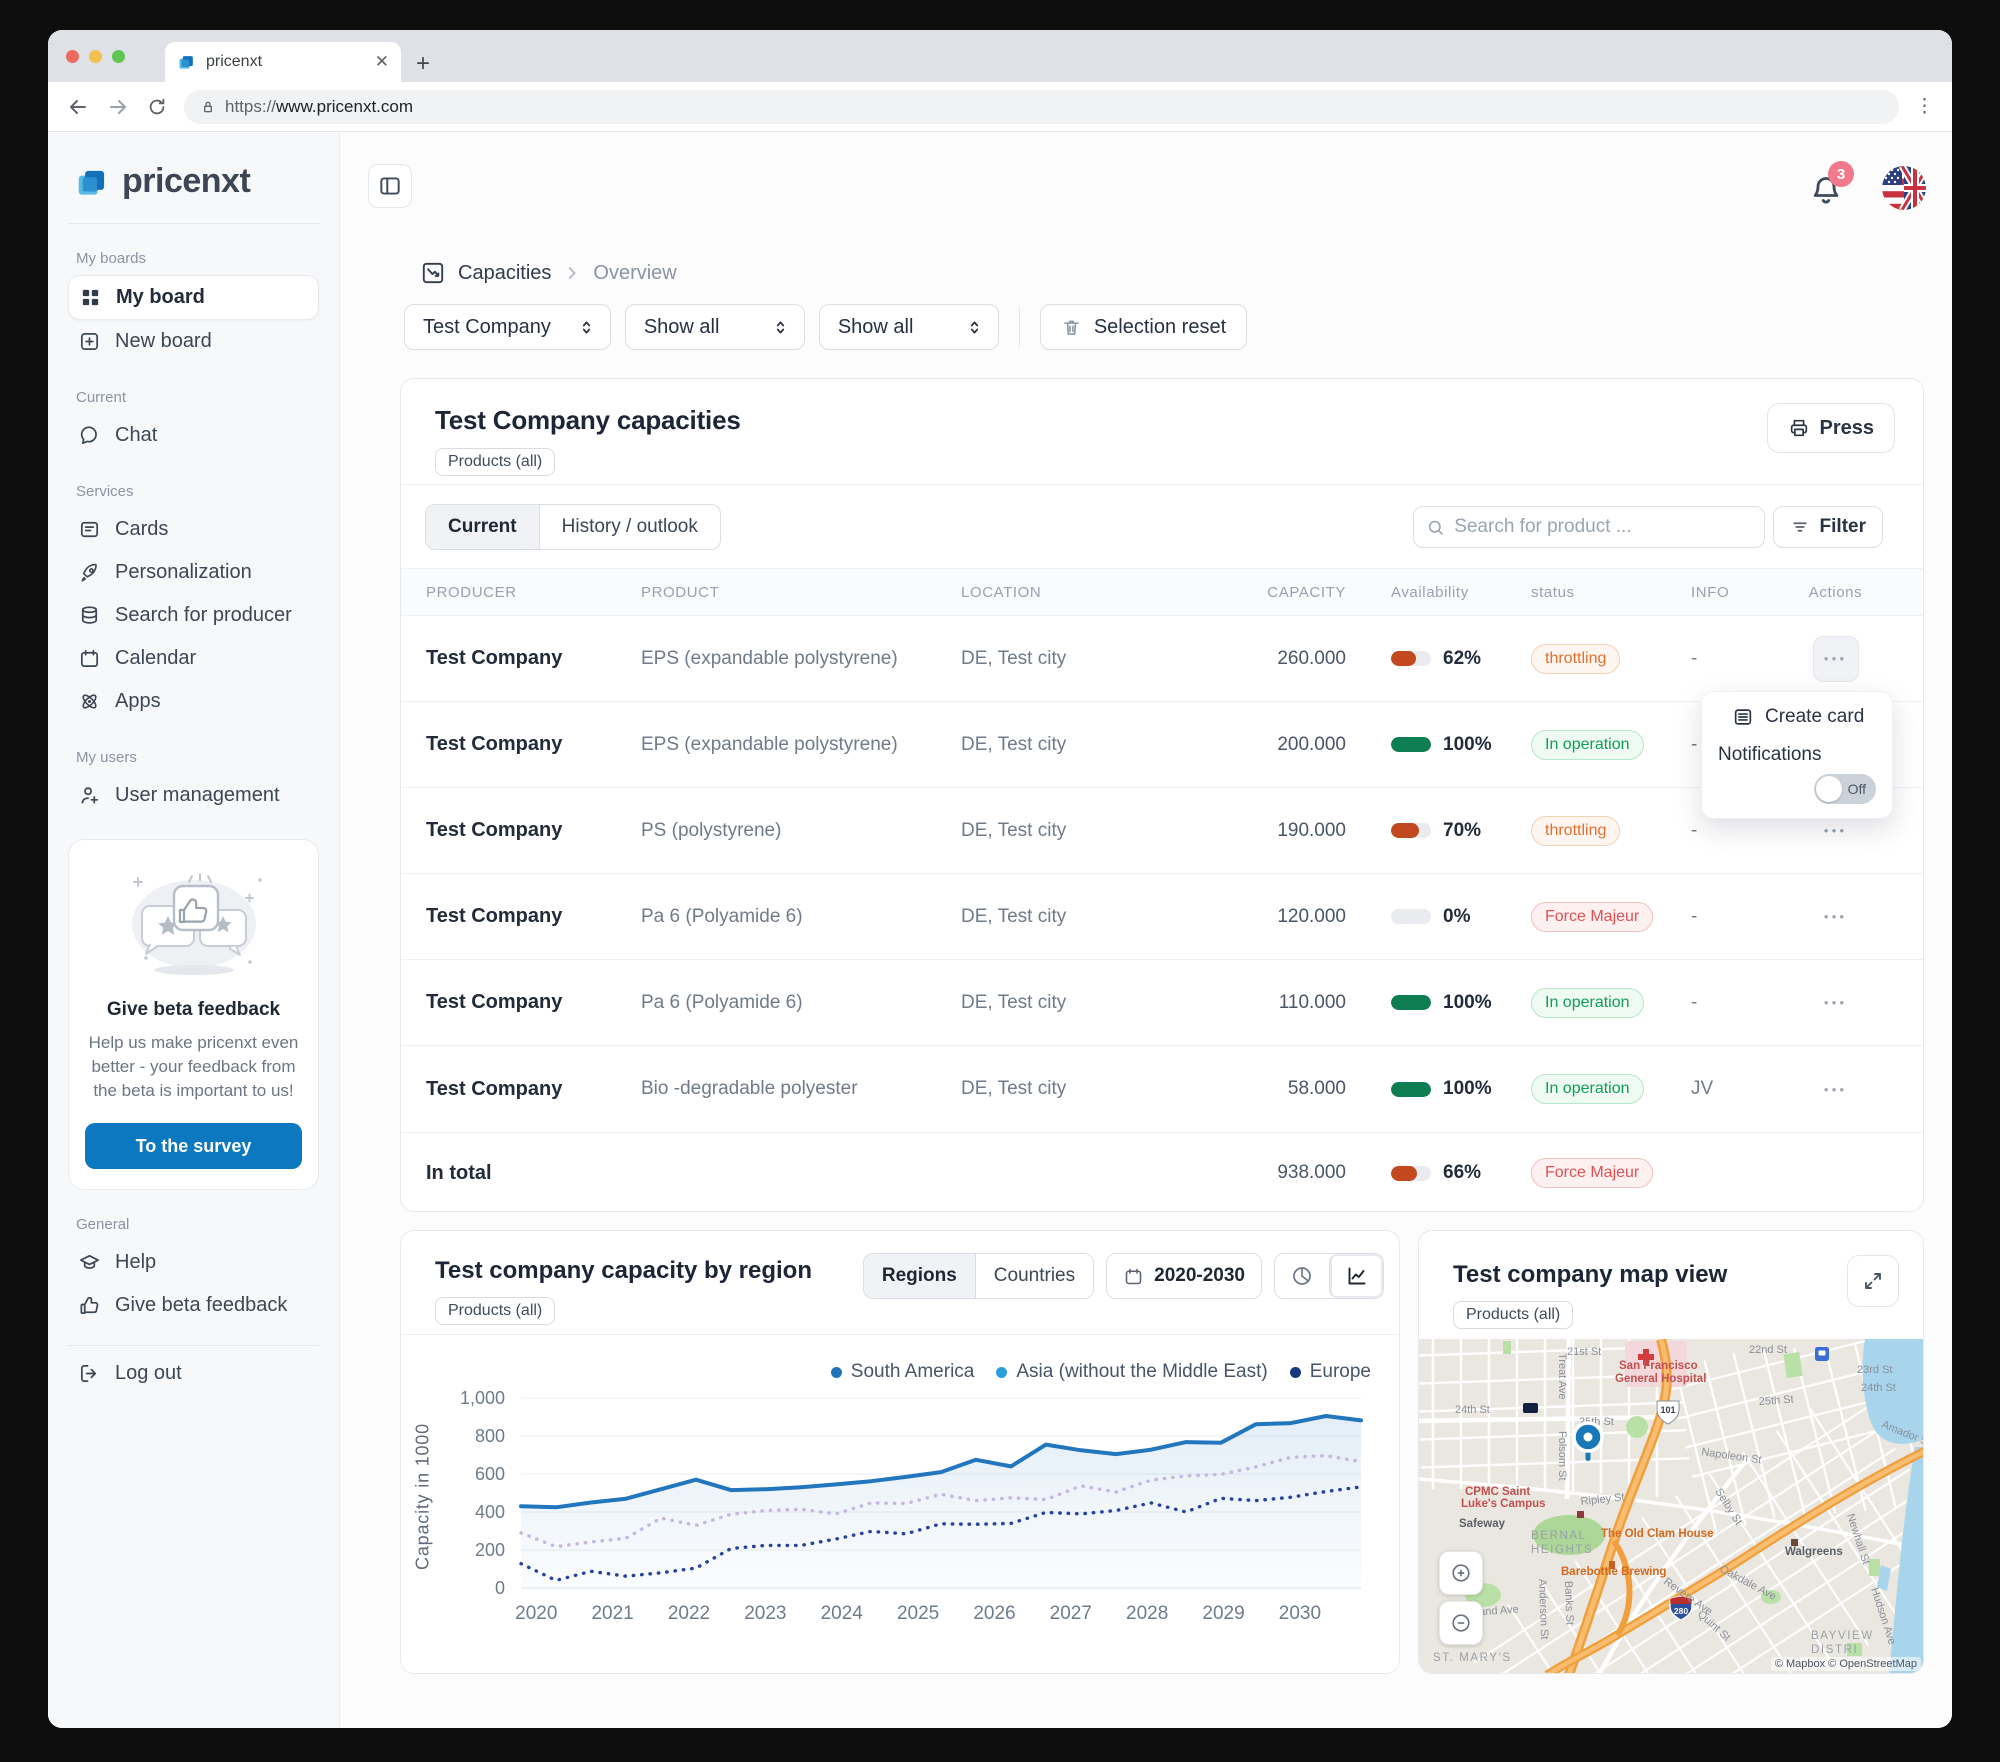  I want to click on toggle-knob, so click(1829, 789).